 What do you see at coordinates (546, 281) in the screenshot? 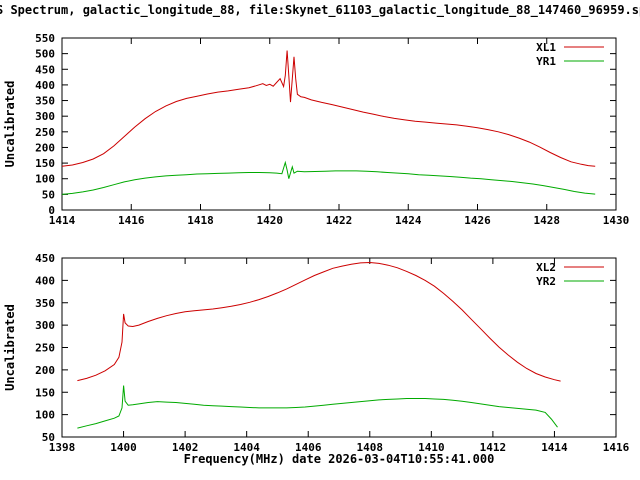
I see `legend-label-YR2: YR2` at bounding box center [546, 281].